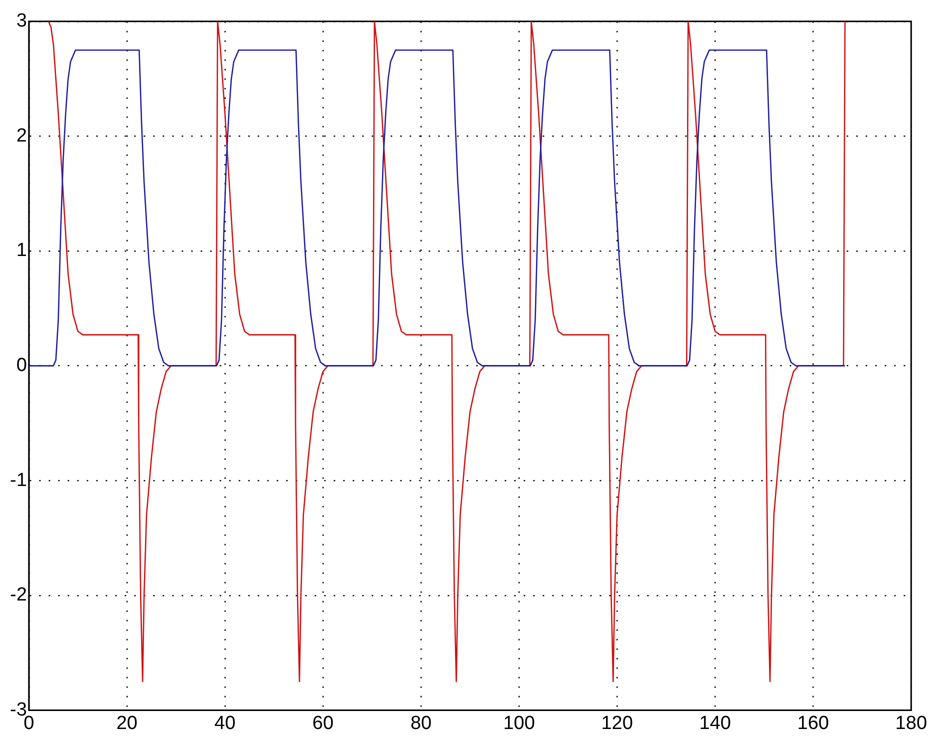 This screenshot has height=745, width=937. What do you see at coordinates (21, 365) in the screenshot?
I see `y-tick-label: 0` at bounding box center [21, 365].